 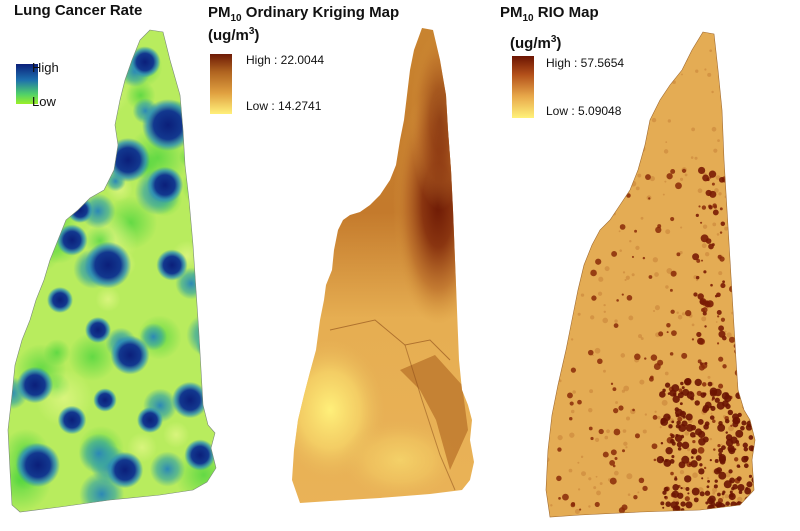 What do you see at coordinates (585, 63) in the screenshot?
I see `rio-legend-high: High : 57.5654` at bounding box center [585, 63].